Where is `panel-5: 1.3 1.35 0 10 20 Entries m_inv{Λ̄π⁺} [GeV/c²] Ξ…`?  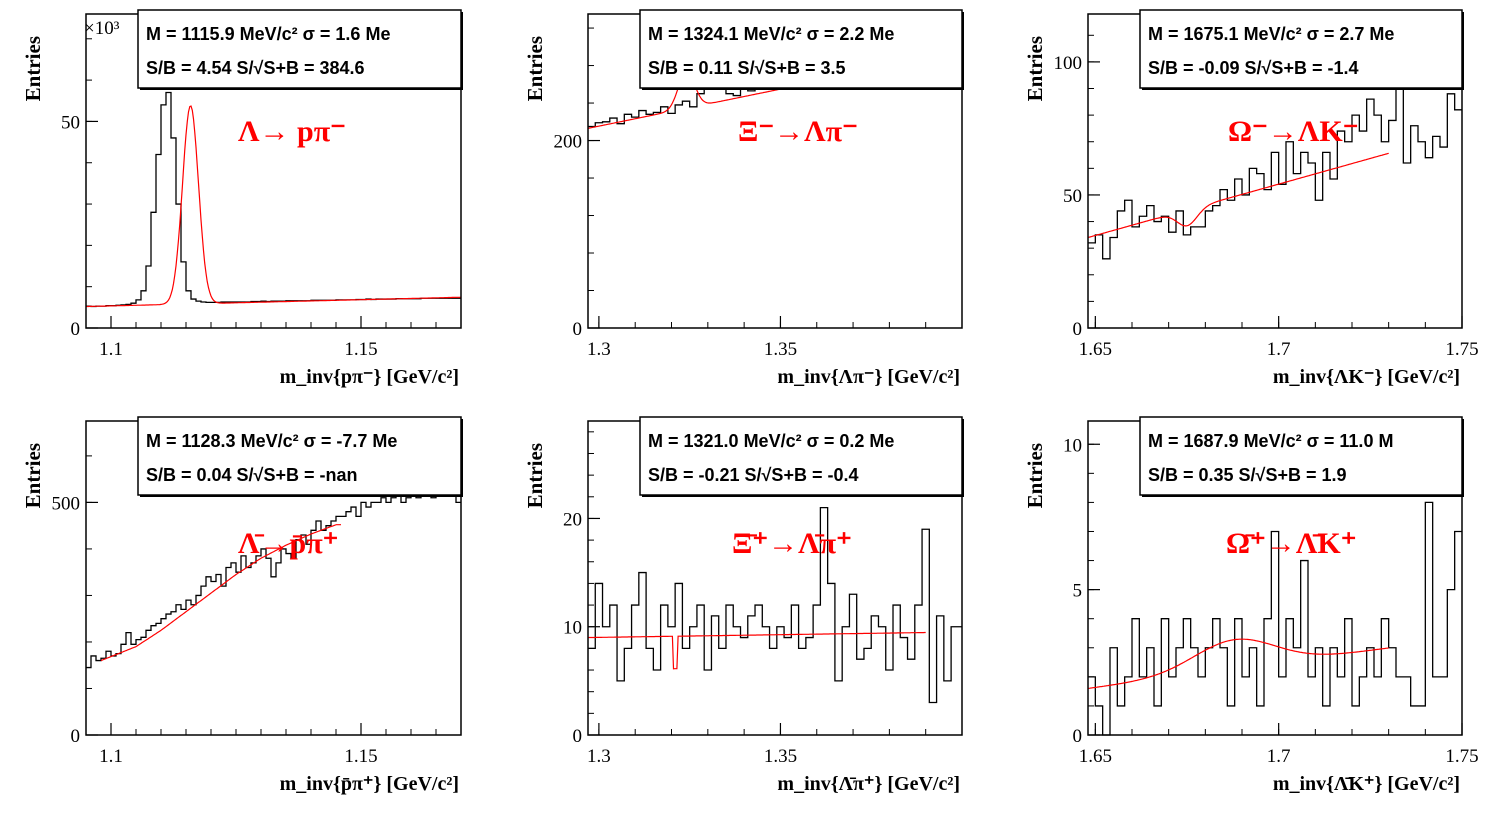 panel-5: 1.3 1.35 0 10 20 Entries m_inv{Λ̄π⁺} [GeV/c²] Ξ… is located at coordinates (743, 605).